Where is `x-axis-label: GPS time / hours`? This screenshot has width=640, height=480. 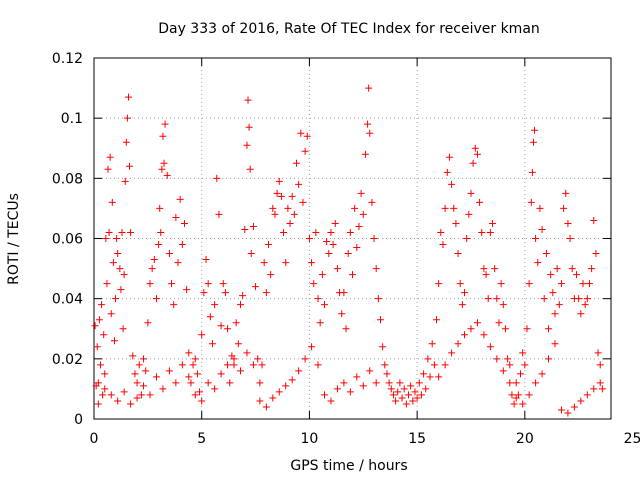 x-axis-label: GPS time / hours is located at coordinates (348, 466).